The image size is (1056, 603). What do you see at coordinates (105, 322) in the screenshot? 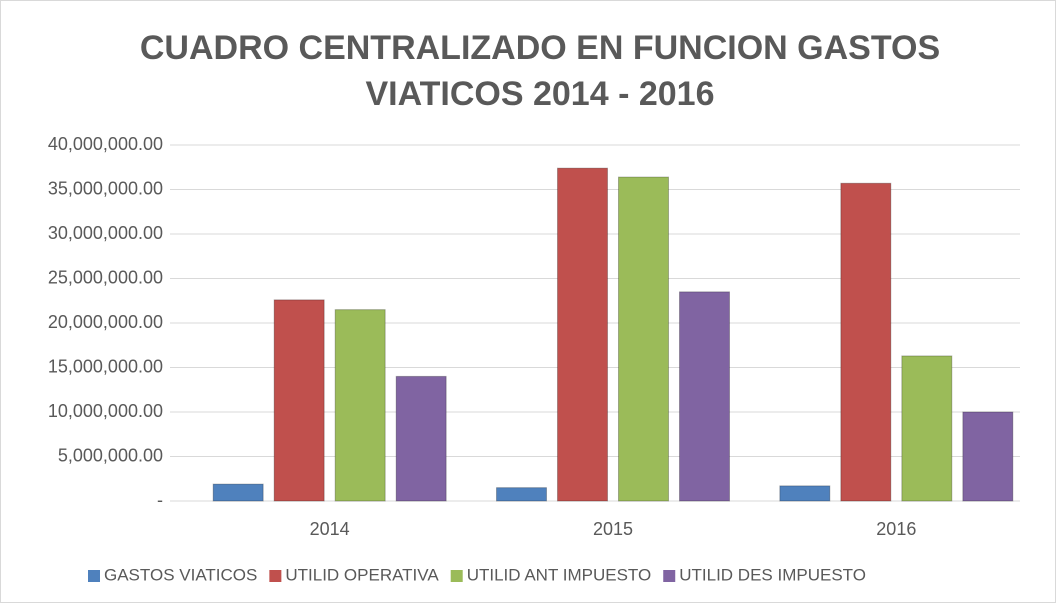
I see `y-tick-label: 20,000,000.00` at bounding box center [105, 322].